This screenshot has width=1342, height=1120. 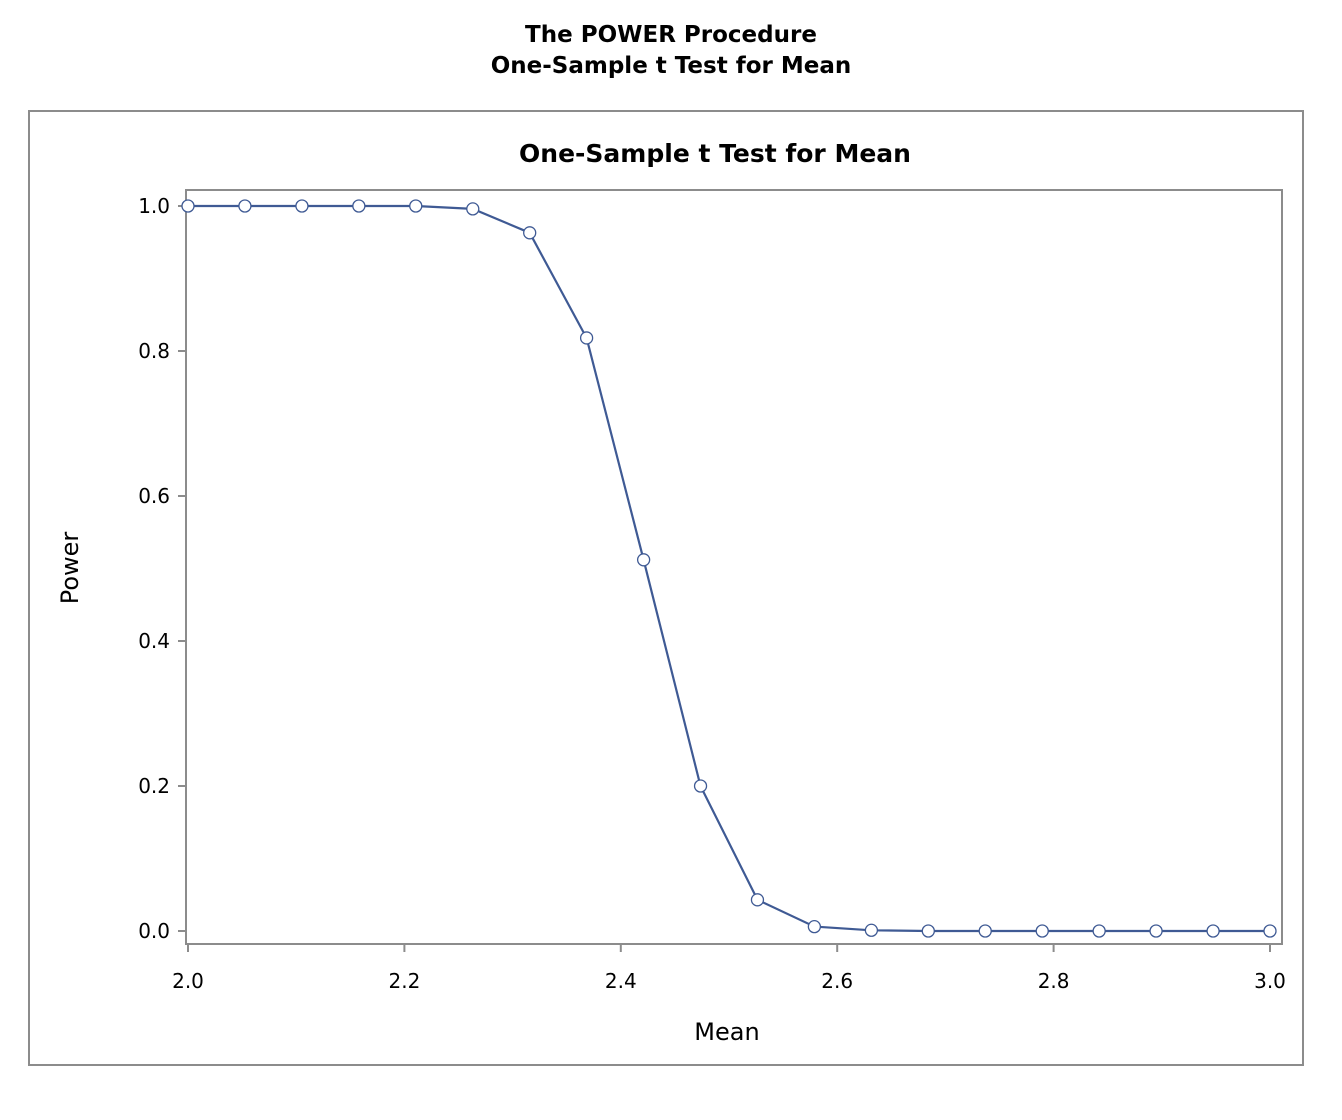 I want to click on page-subtitle: One-Sample t Test for Mean, so click(x=671, y=66).